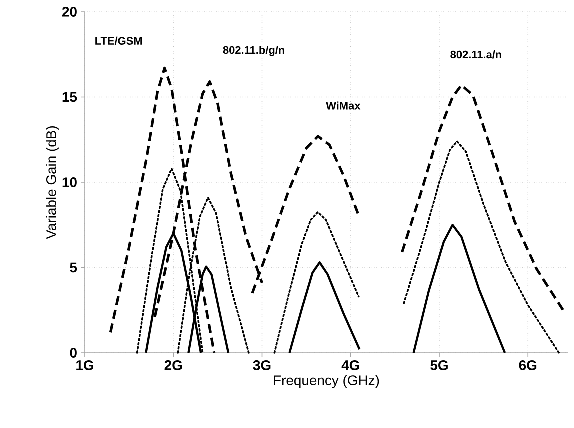 This screenshot has width=574, height=428. What do you see at coordinates (74, 267) in the screenshot?
I see `y-tick-label: 5` at bounding box center [74, 267].